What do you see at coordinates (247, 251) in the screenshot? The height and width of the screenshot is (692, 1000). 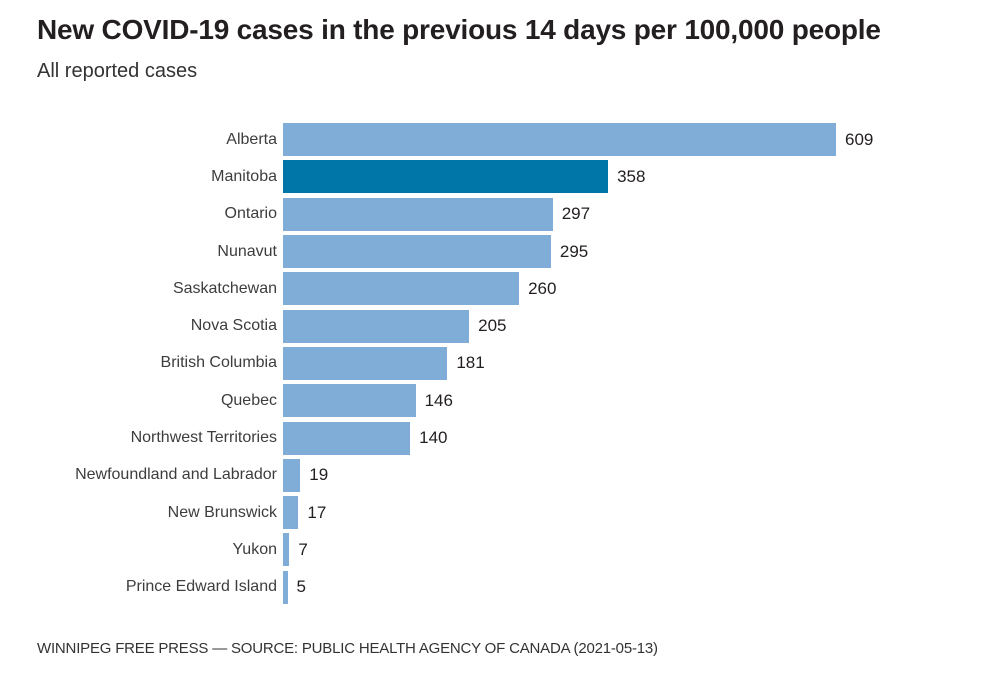 I see `category-label: Nunavut` at bounding box center [247, 251].